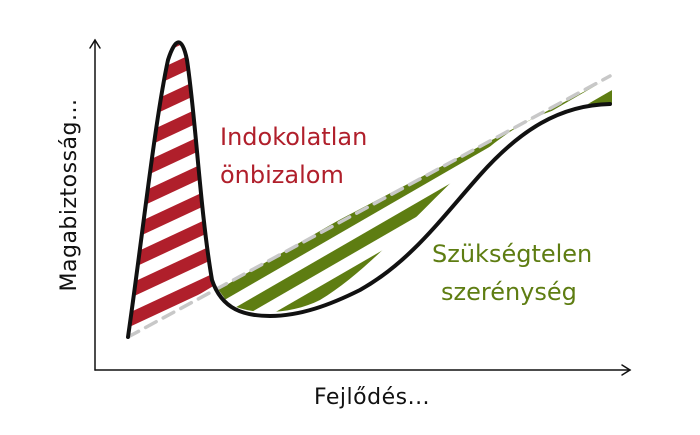  What do you see at coordinates (626, 370) in the screenshot?
I see `x-axis-arrowhead` at bounding box center [626, 370].